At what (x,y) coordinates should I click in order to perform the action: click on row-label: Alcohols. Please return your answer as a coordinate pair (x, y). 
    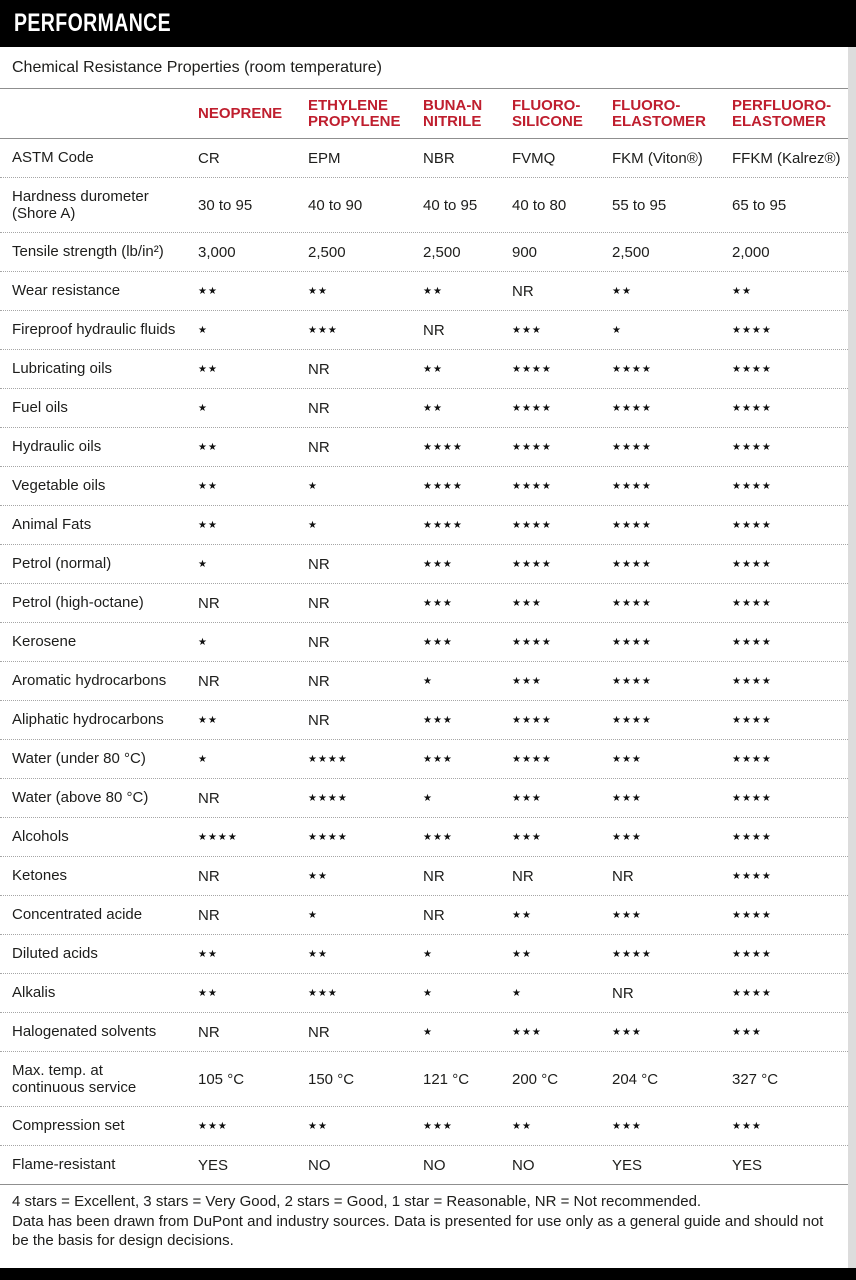
    Looking at the image, I should click on (40, 837).